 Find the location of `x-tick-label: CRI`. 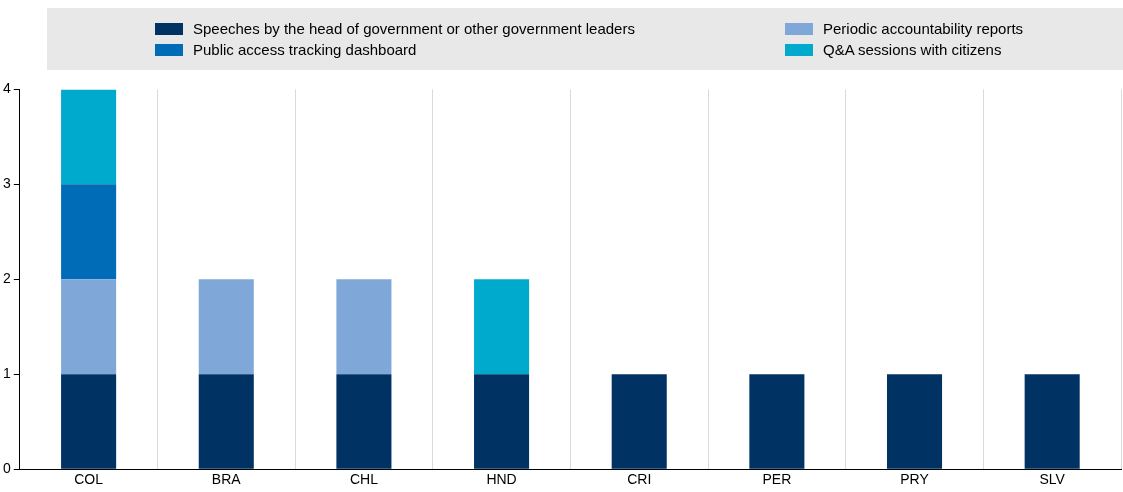

x-tick-label: CRI is located at coordinates (639, 479).